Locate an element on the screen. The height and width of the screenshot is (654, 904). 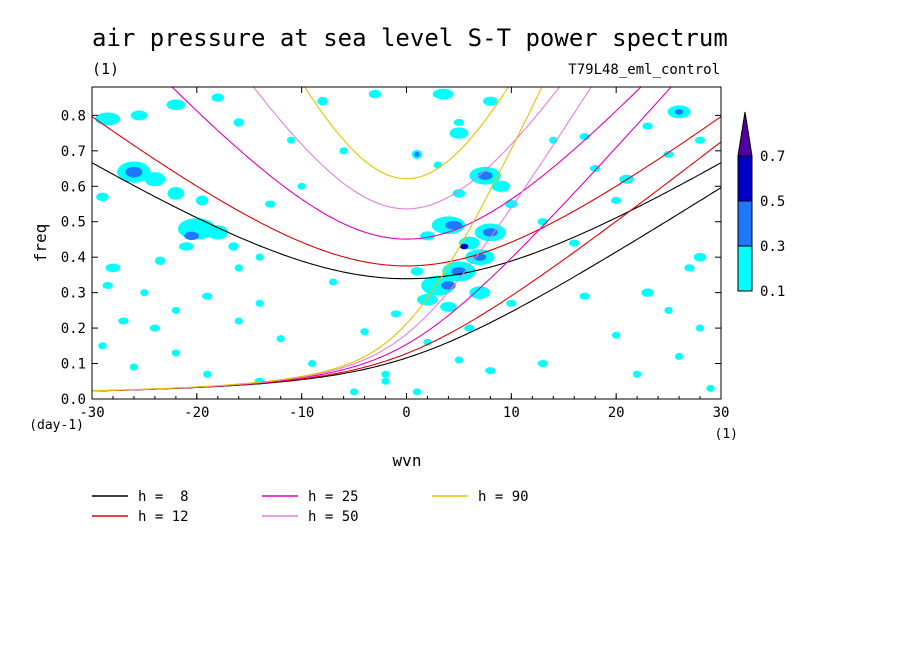
x-unit-label: (1) is located at coordinates (726, 434).